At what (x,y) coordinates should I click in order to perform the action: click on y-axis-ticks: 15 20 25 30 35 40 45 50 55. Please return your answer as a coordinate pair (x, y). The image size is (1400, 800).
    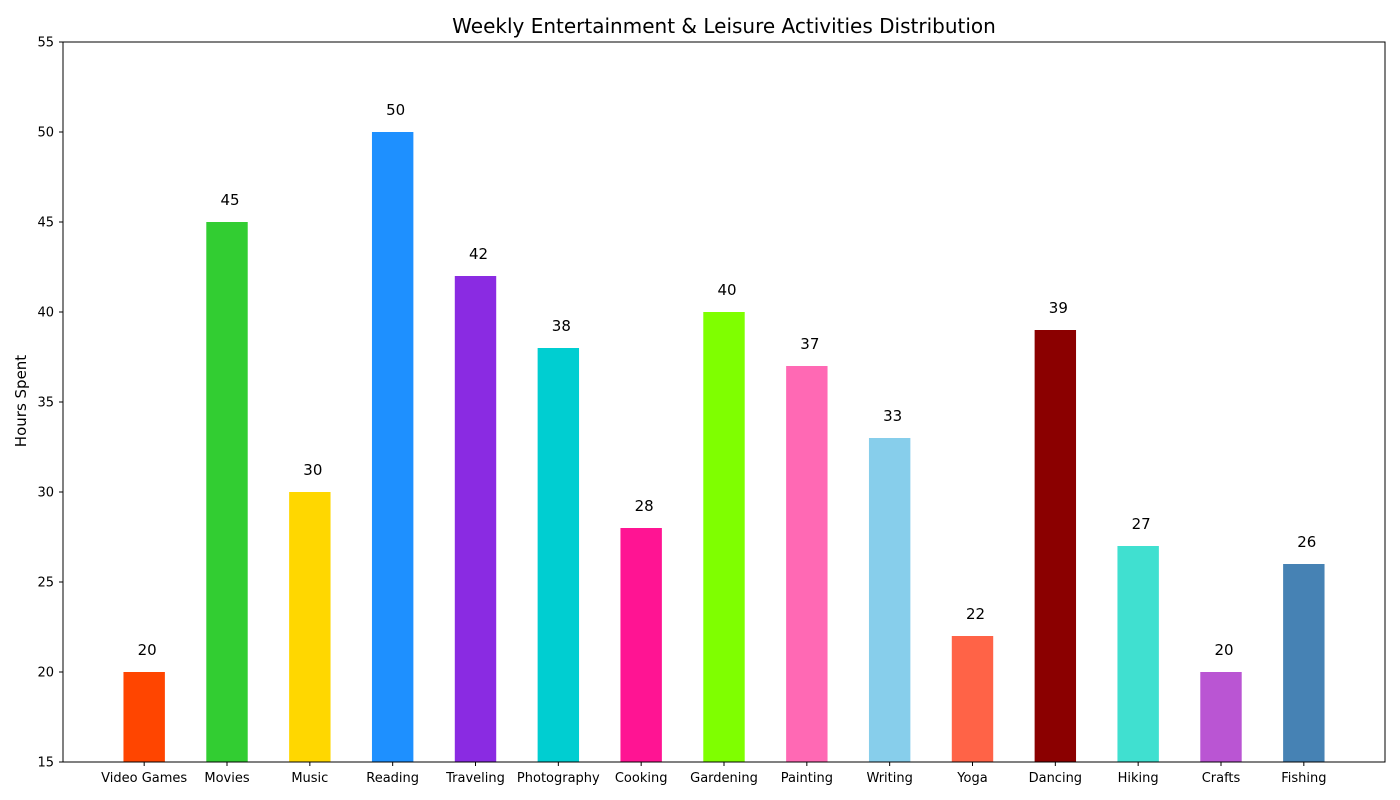
    Looking at the image, I should click on (50, 403).